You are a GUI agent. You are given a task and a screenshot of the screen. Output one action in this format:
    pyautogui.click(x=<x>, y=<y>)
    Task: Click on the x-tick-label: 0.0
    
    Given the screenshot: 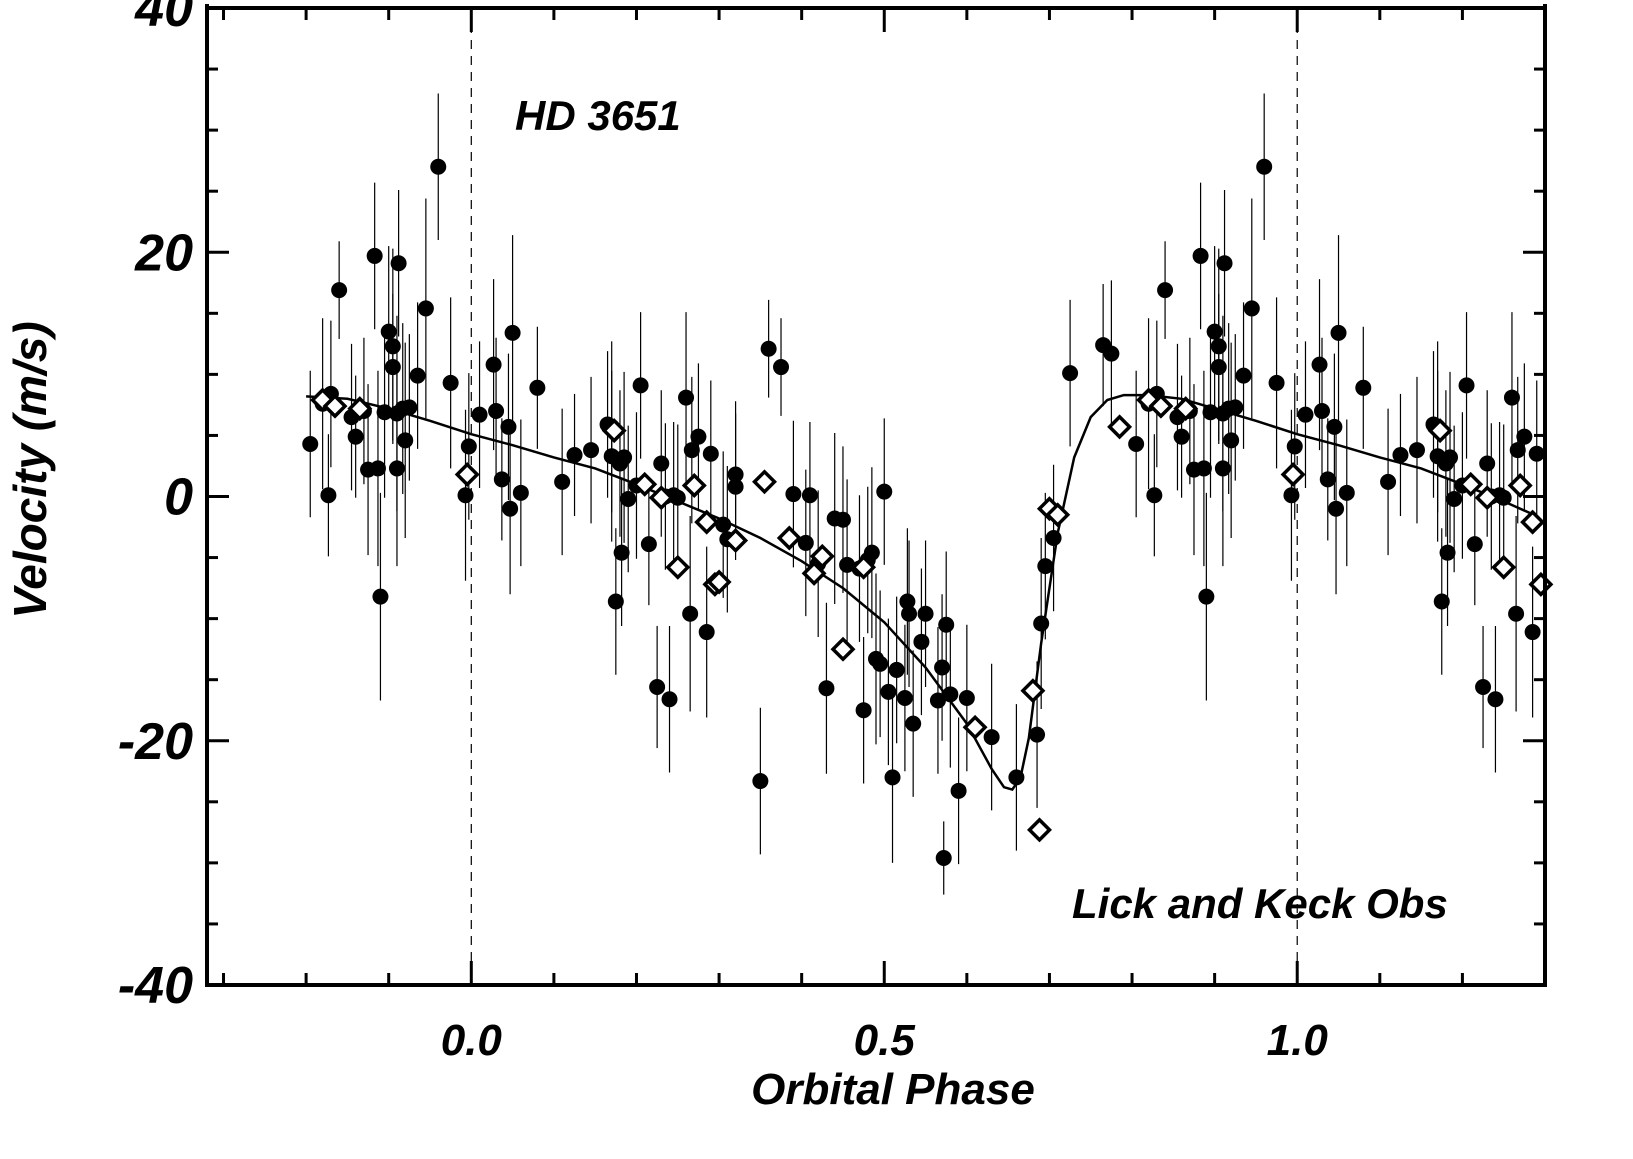 What is the action you would take?
    pyautogui.click(x=472, y=1040)
    